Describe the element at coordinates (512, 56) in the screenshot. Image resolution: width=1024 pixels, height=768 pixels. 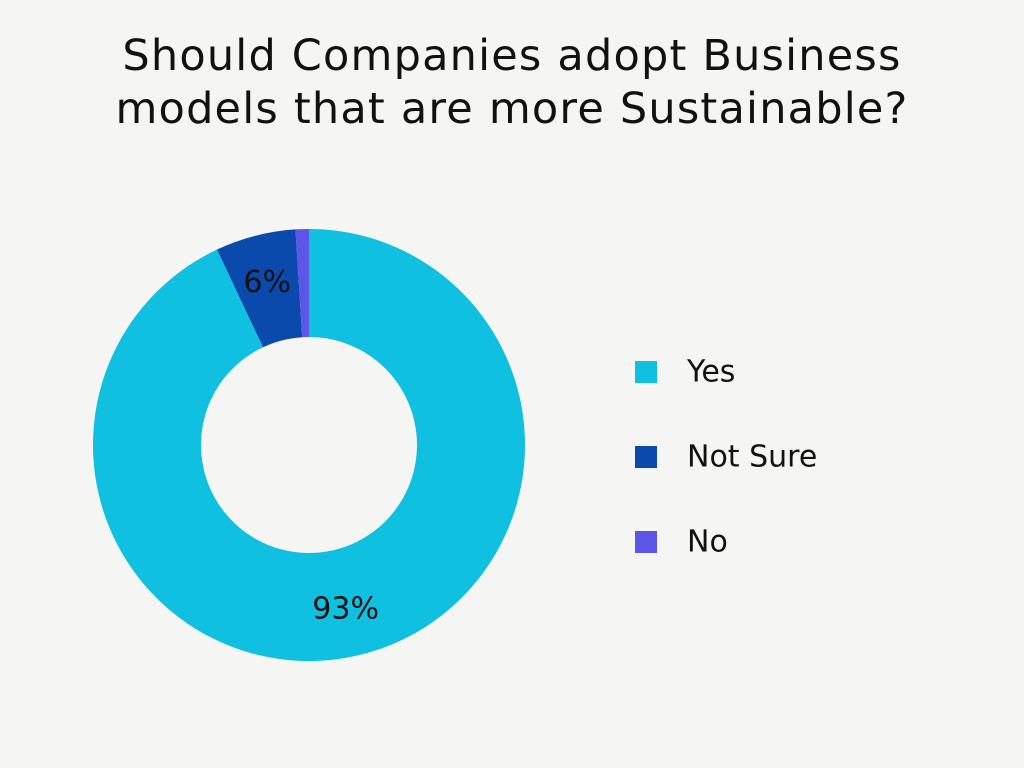
I see `chart-title-line-1: Should Companies adopt Business` at that location.